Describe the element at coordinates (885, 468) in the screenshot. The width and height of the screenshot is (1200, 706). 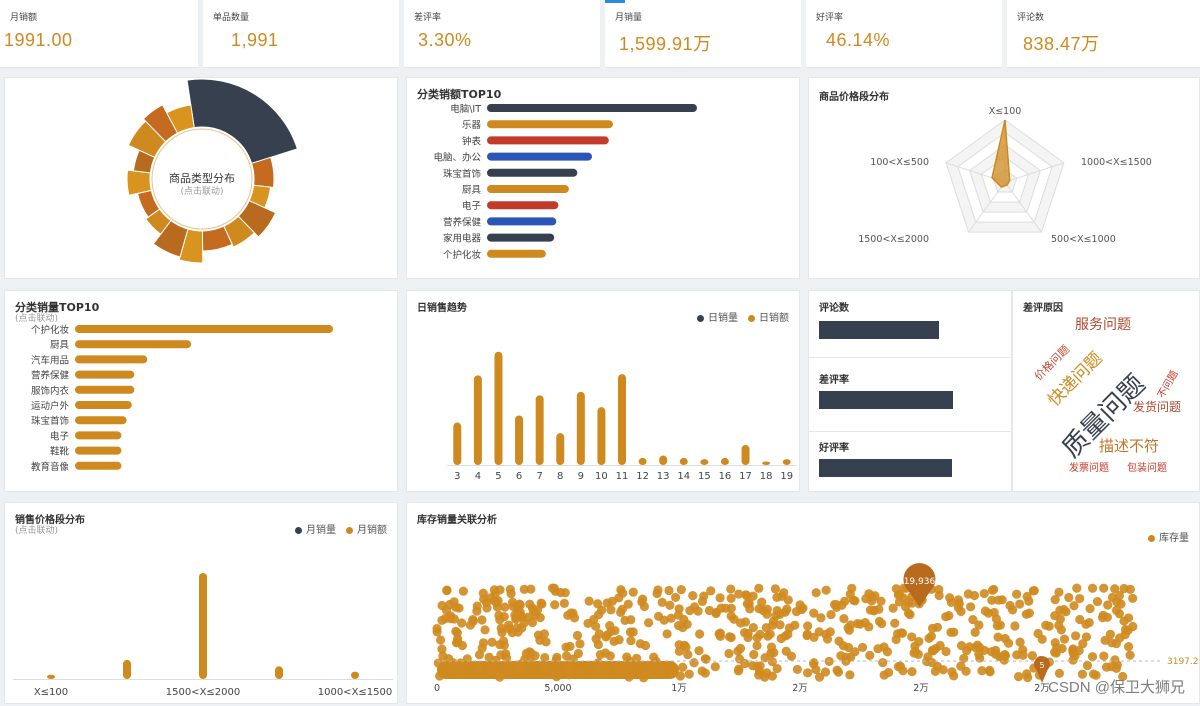
I see `good-review-rate-bar` at that location.